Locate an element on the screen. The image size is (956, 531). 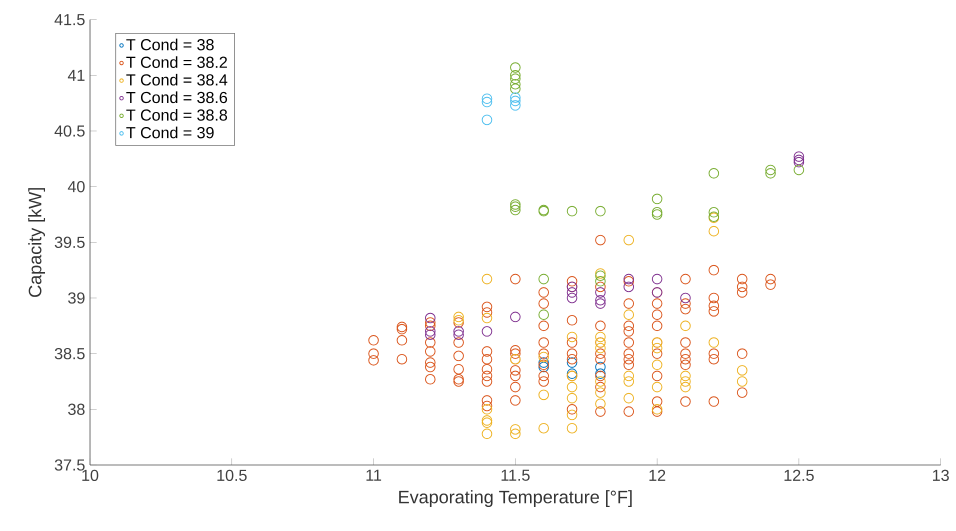
x-tick-label: 12 is located at coordinates (657, 475).